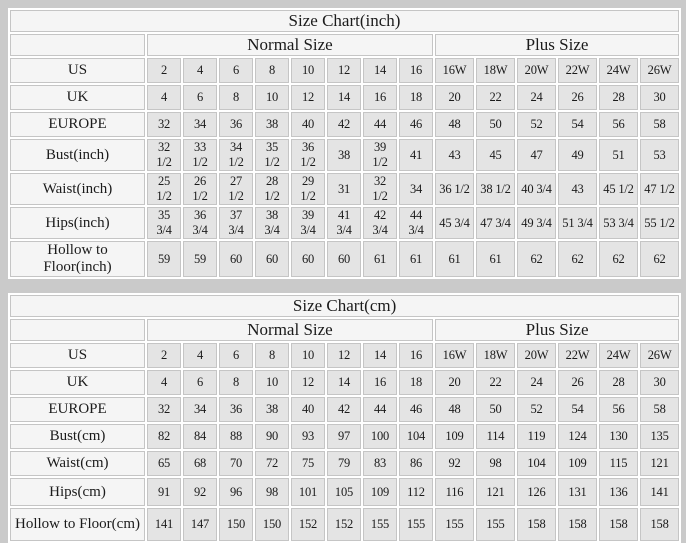 Image resolution: width=686 pixels, height=543 pixels. I want to click on value-cell: 38 1/2, so click(495, 189).